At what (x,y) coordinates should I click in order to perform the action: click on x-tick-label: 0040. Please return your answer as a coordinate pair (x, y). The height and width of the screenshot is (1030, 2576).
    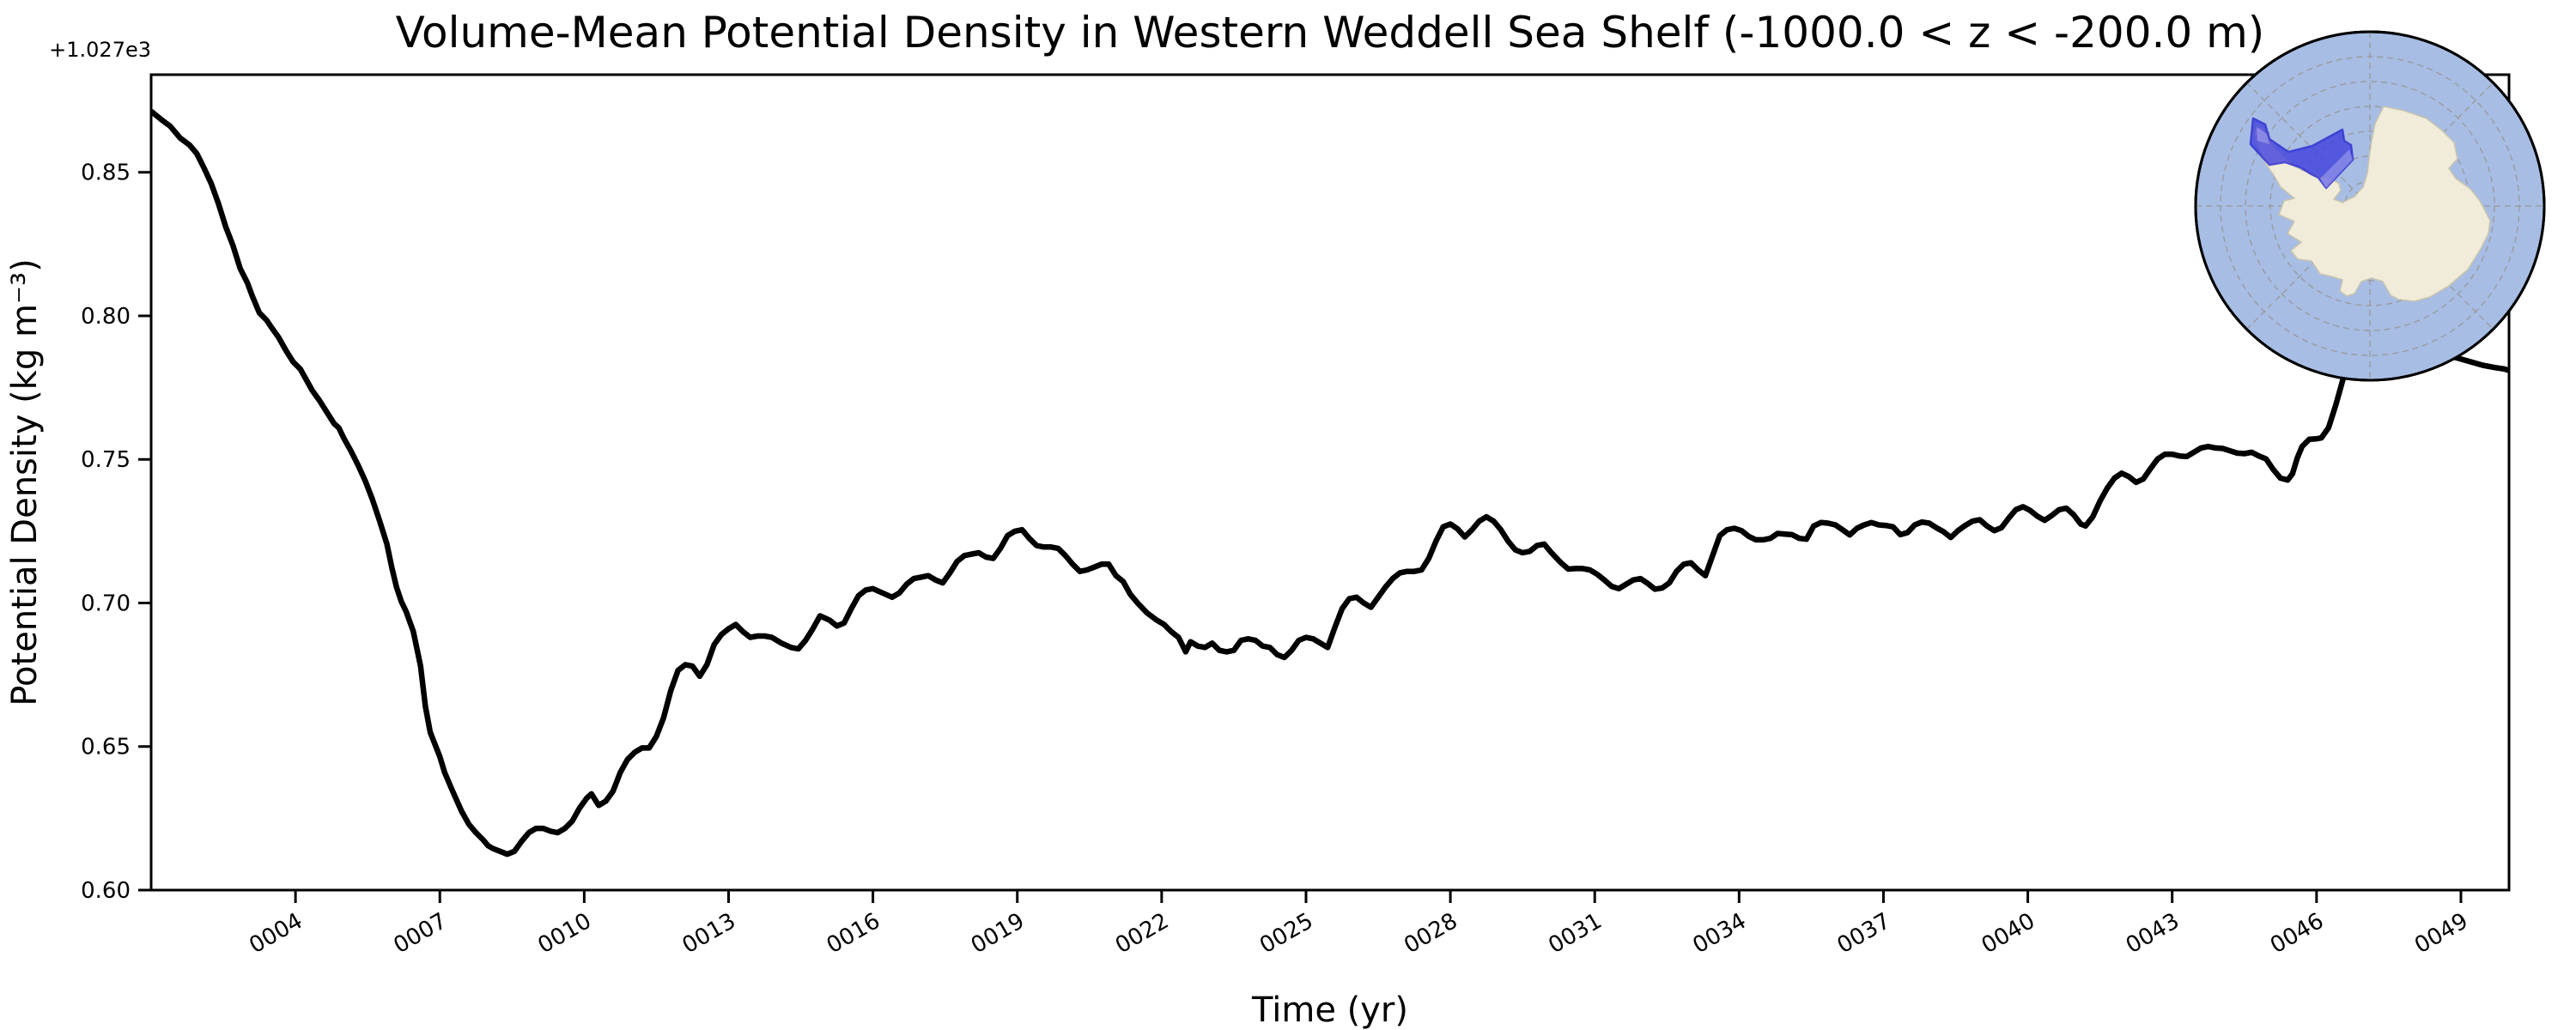
    Looking at the image, I should click on (2009, 933).